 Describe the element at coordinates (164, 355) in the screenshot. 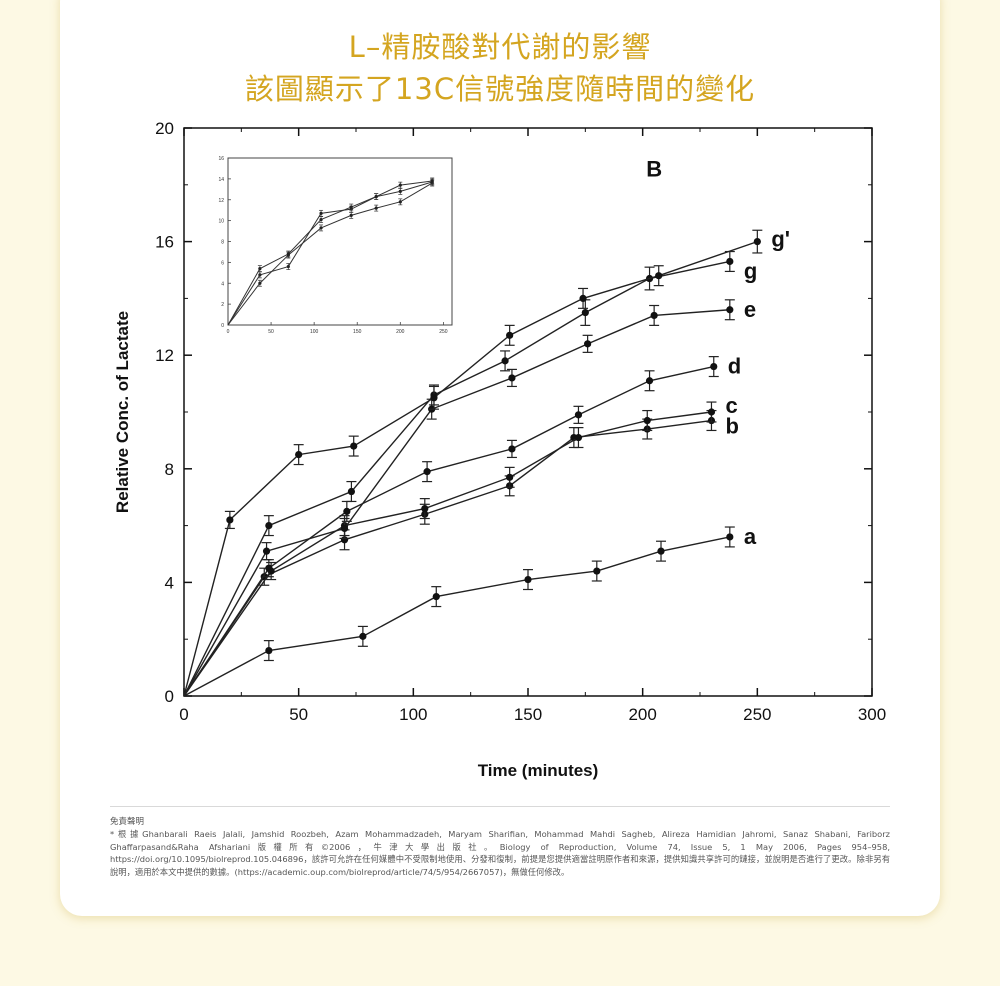

I see `y-tick-label: 12` at that location.